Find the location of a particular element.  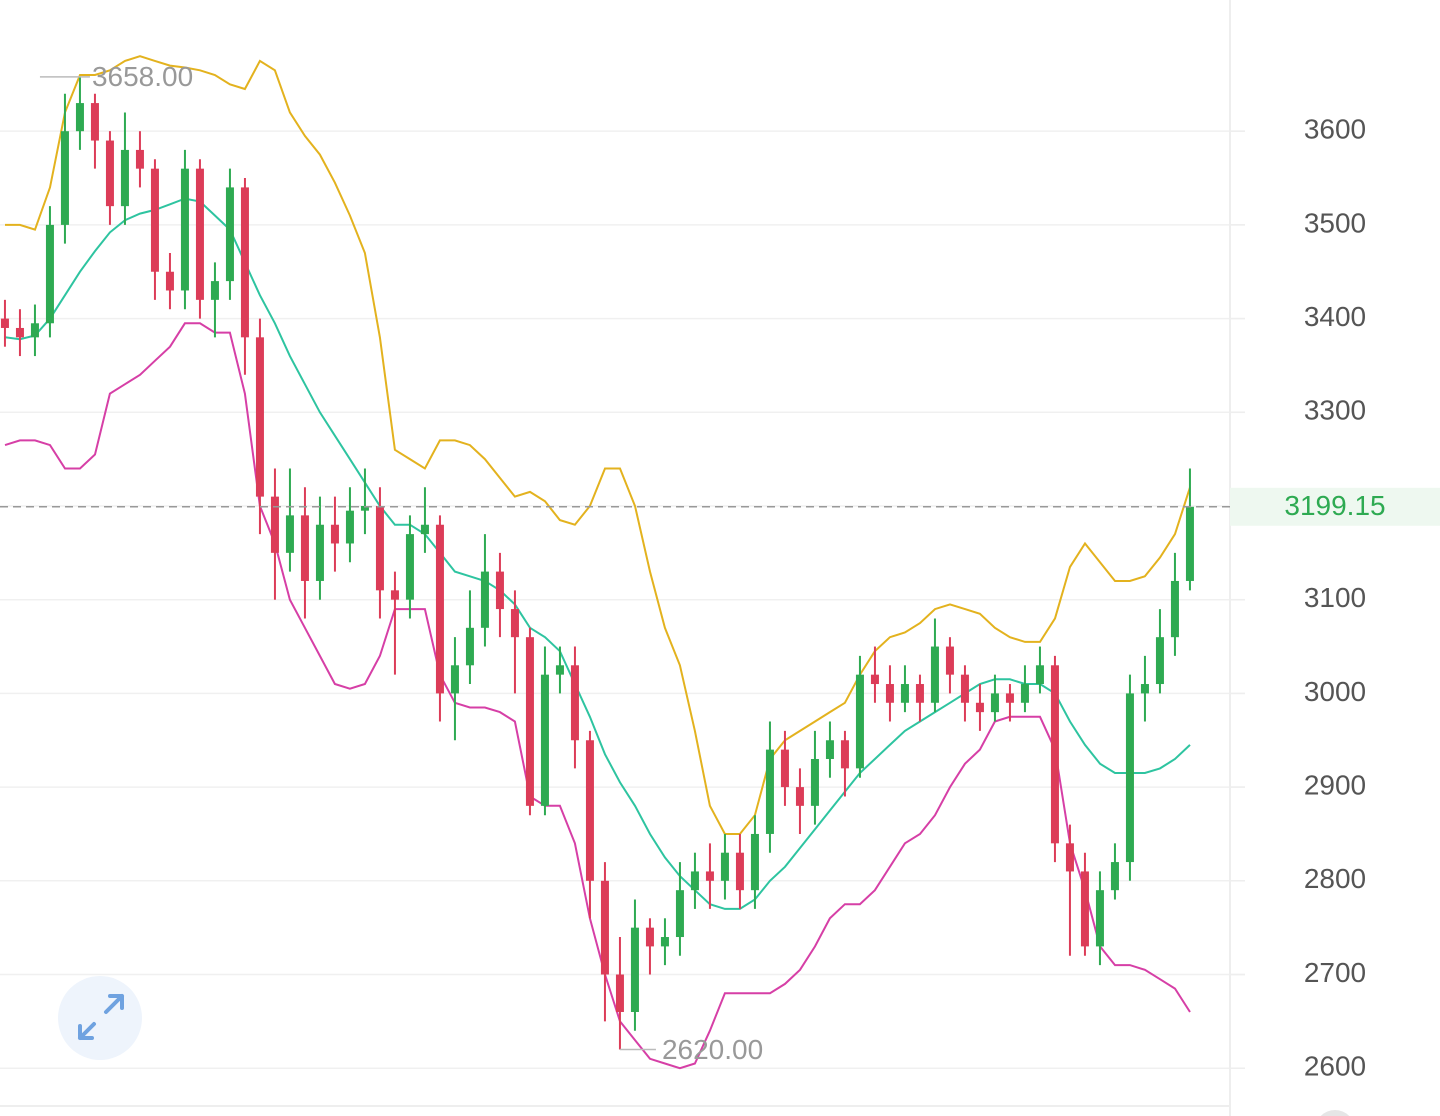

y-tick-label: 2800 is located at coordinates (1335, 878).